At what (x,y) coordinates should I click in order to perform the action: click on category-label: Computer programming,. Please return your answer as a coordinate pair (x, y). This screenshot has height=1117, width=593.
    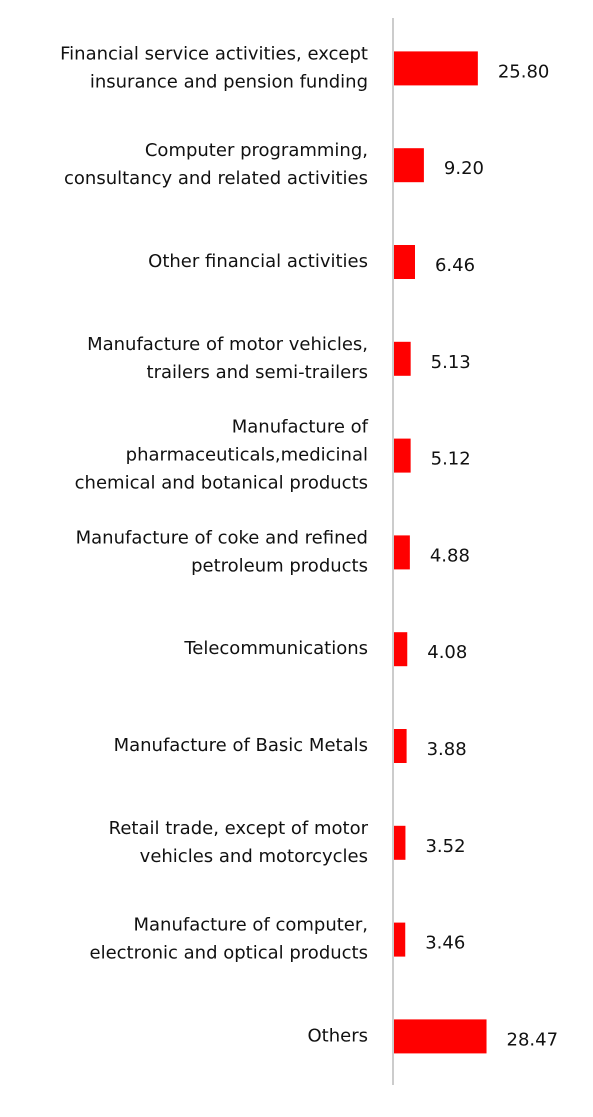
    Looking at the image, I should click on (256, 150).